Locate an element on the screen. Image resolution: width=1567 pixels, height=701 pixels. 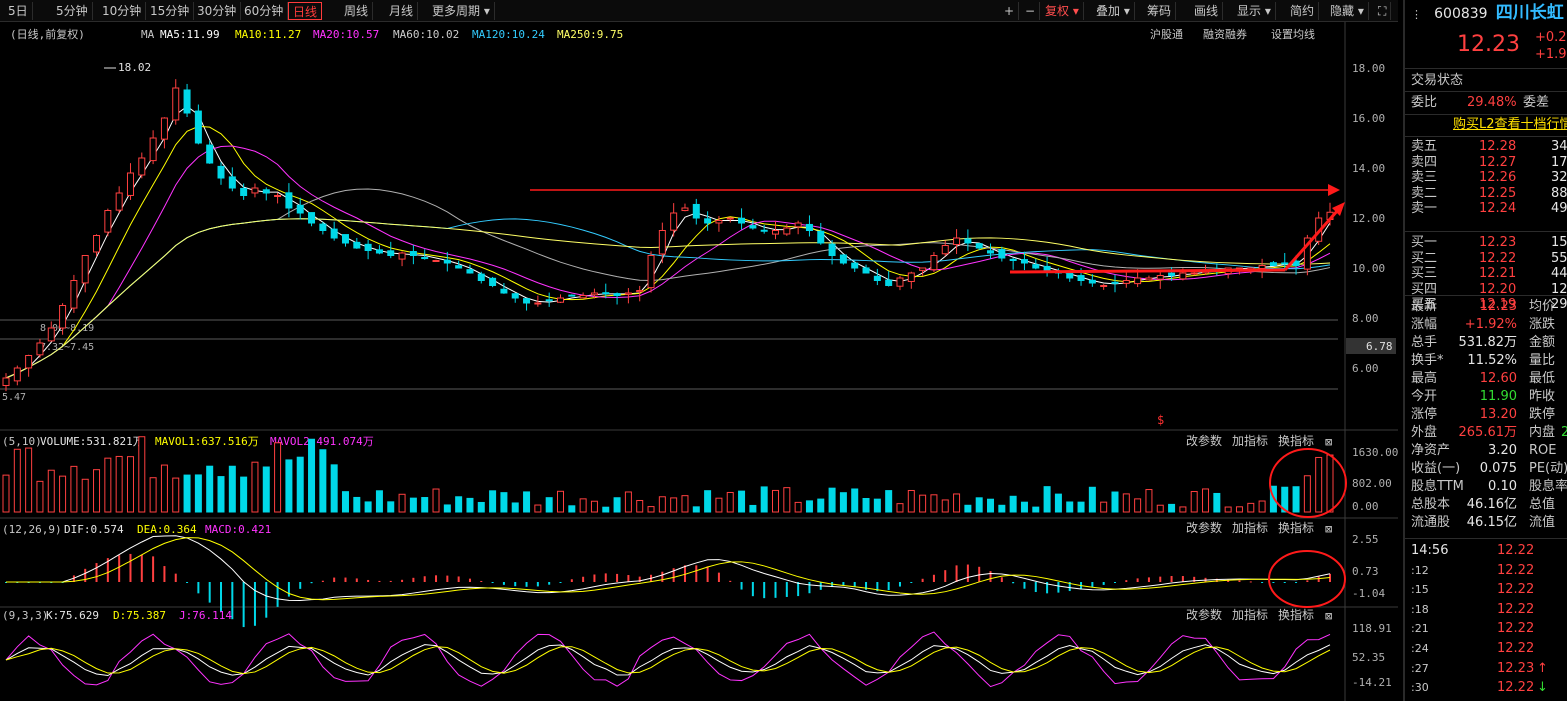
period-daily: 日线 is located at coordinates (305, 11).